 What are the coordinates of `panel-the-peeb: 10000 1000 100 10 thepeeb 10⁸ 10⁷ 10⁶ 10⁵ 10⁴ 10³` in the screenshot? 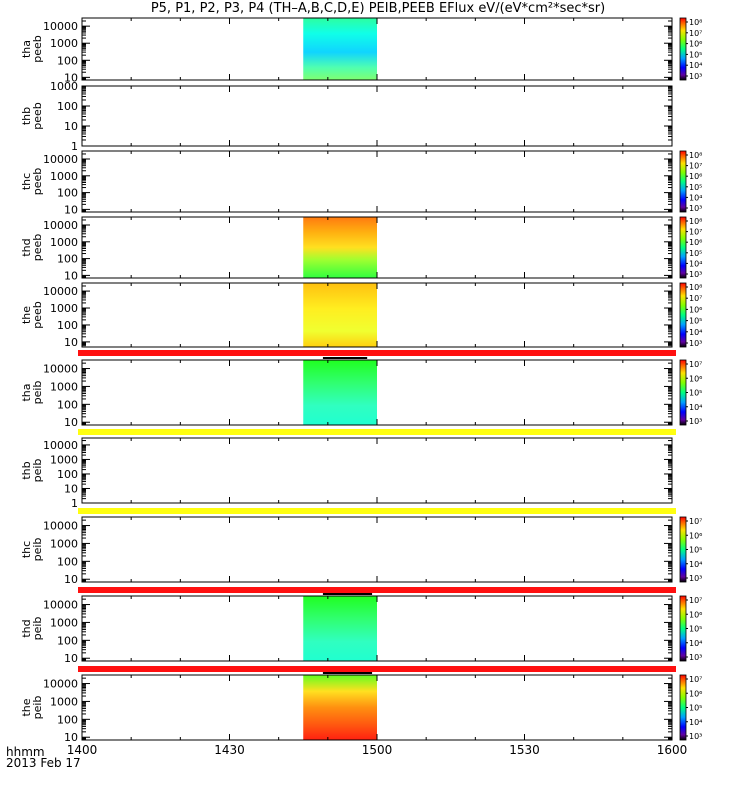 It's located at (361, 315).